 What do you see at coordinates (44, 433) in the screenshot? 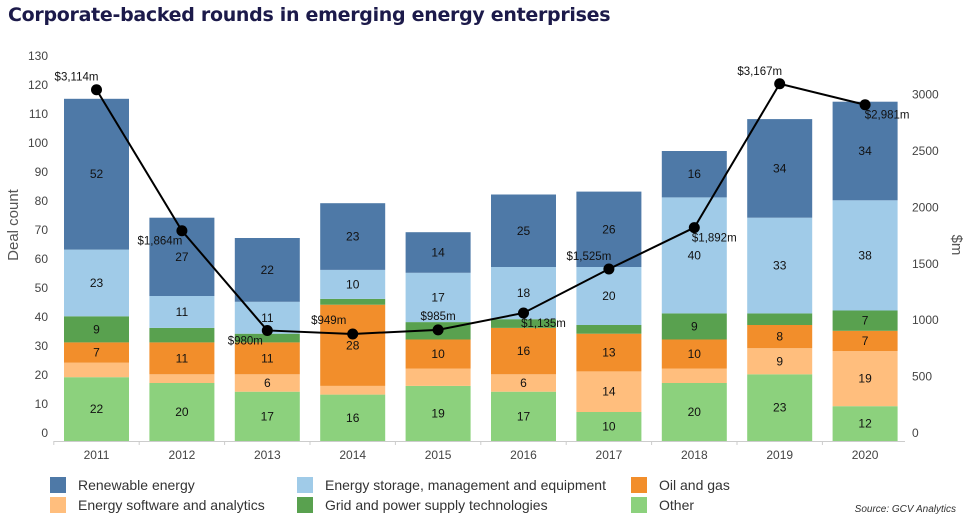
I see `y-tick-label: 0` at bounding box center [44, 433].